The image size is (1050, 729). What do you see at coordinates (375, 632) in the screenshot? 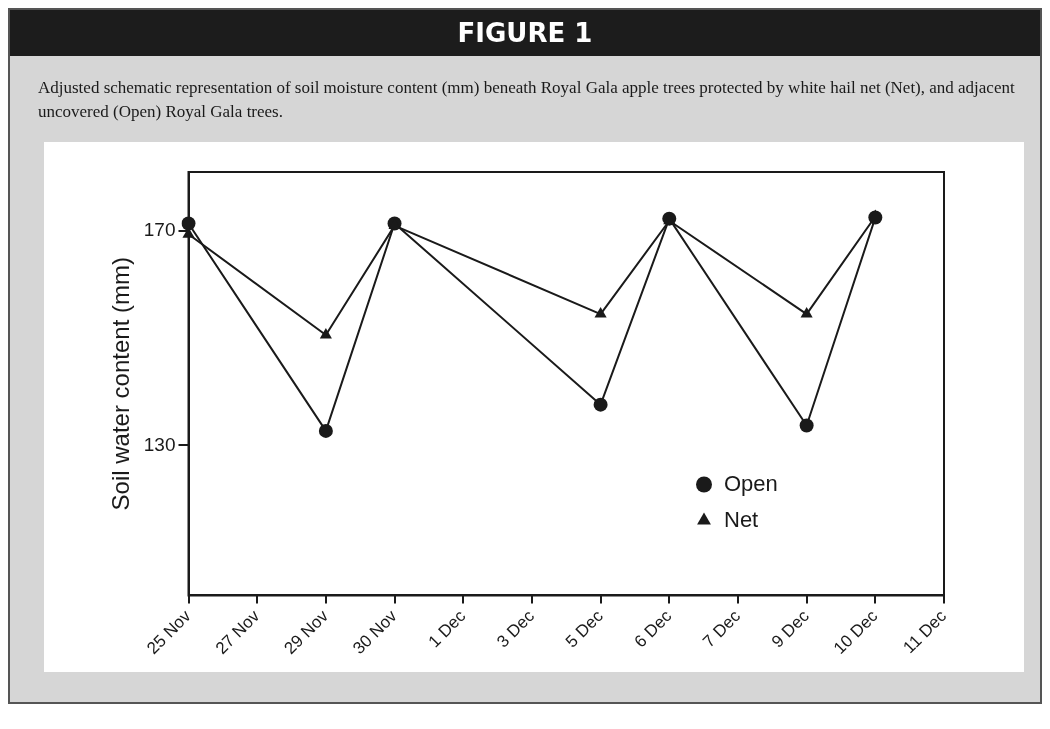
I see `x-tick-label: 30 Nov` at bounding box center [375, 632].